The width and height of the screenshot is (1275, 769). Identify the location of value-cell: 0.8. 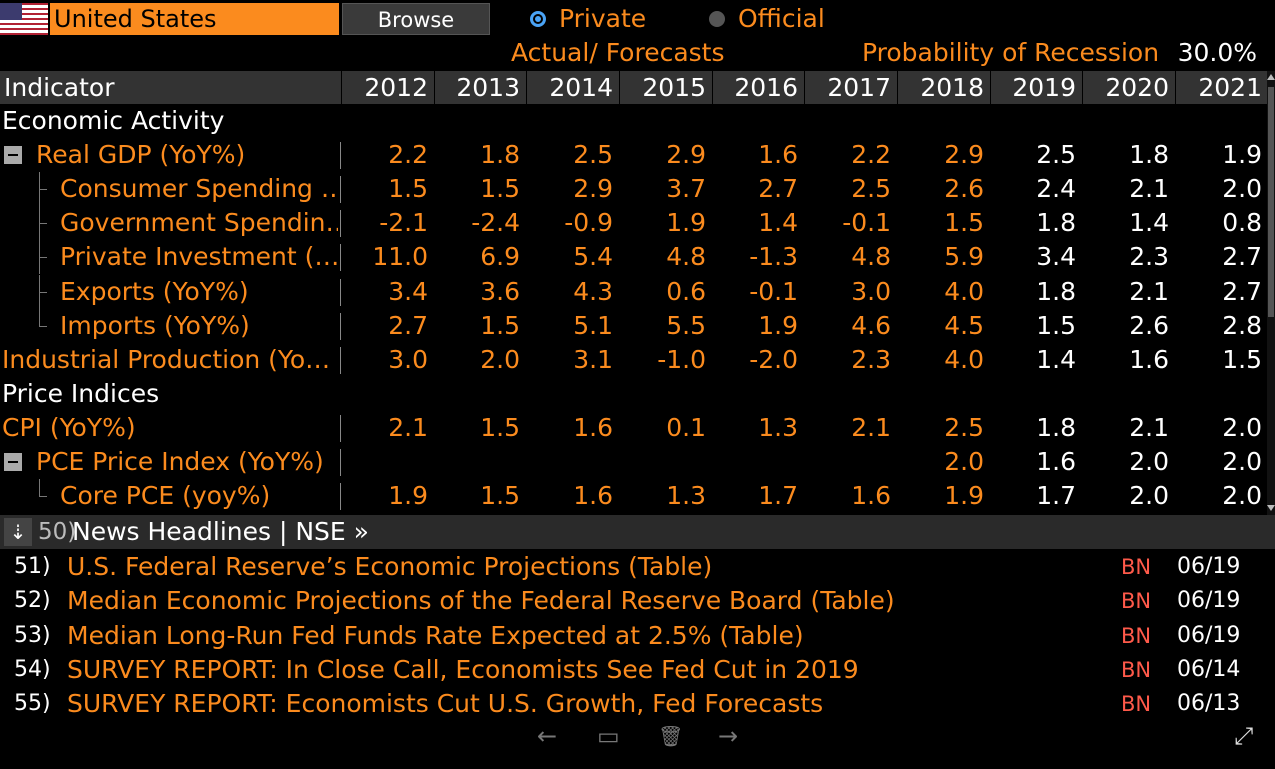
(1242, 223).